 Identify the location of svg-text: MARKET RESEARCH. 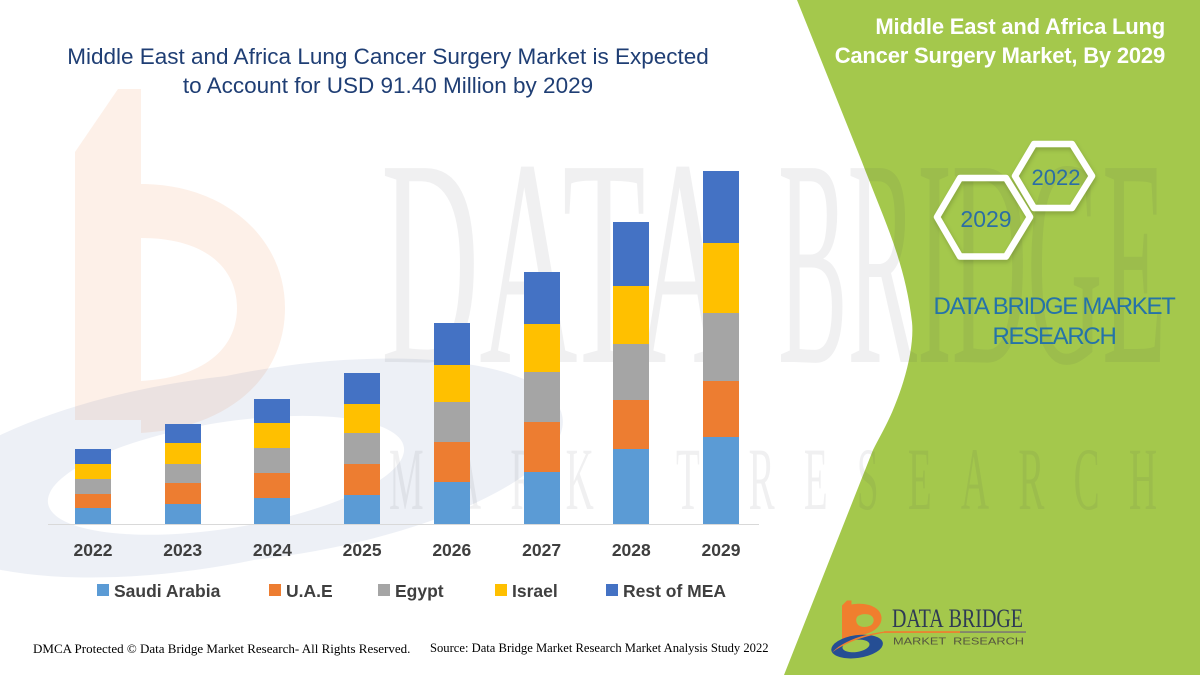
(958, 642).